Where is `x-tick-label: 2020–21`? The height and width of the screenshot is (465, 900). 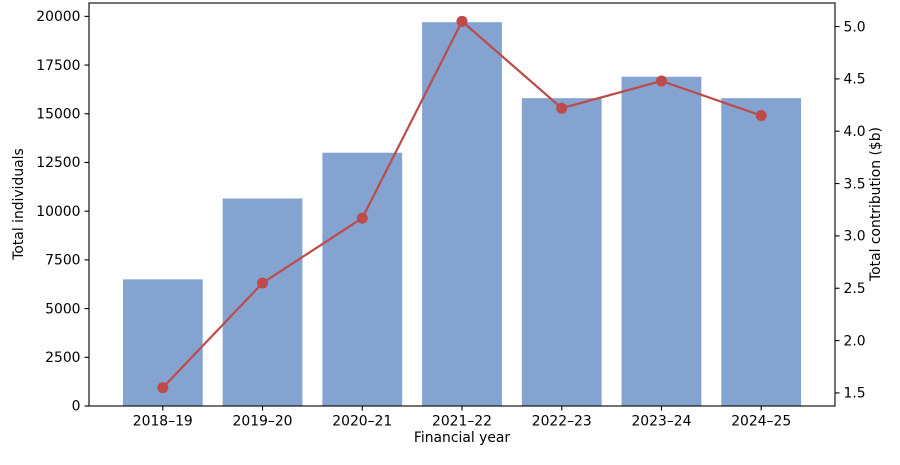 x-tick-label: 2020–21 is located at coordinates (362, 422).